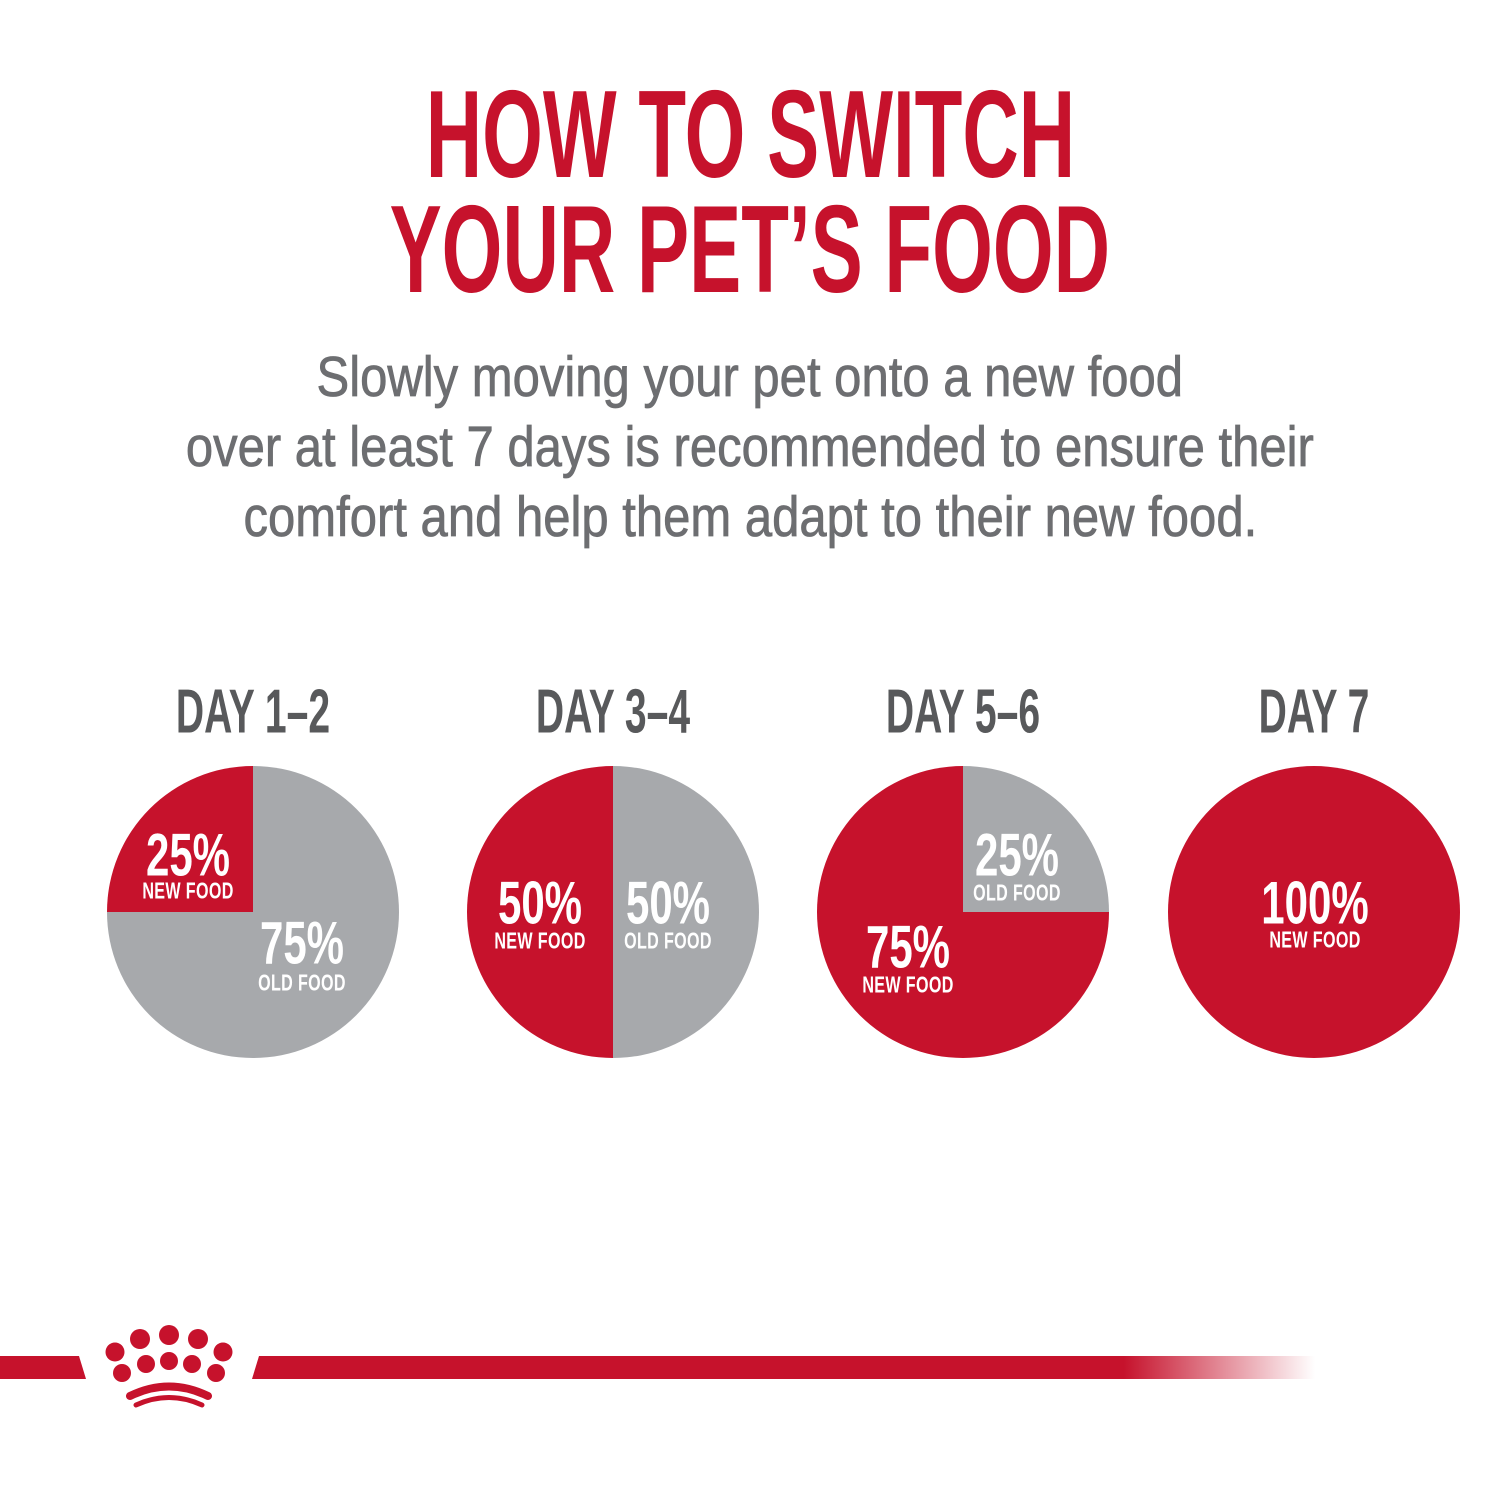 This screenshot has width=1500, height=1500. What do you see at coordinates (750, 135) in the screenshot?
I see `title-line-1: HOW TO SWITCH` at bounding box center [750, 135].